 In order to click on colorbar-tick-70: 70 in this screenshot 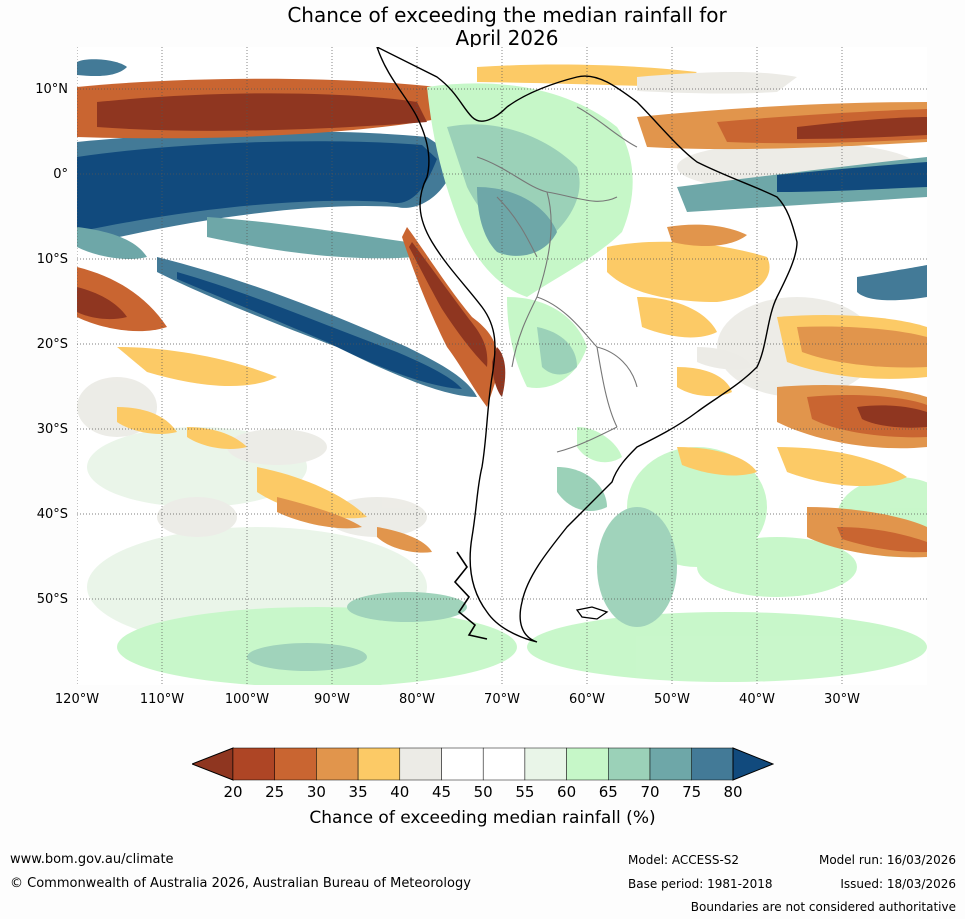, I will do `click(650, 792)`.